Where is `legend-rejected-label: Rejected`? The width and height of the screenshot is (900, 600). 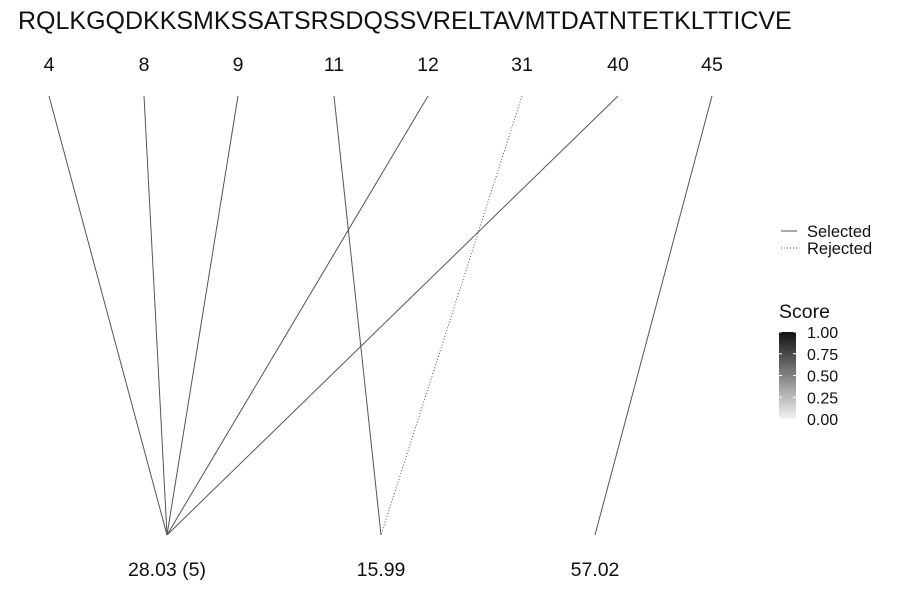 legend-rejected-label: Rejected is located at coordinates (839, 249).